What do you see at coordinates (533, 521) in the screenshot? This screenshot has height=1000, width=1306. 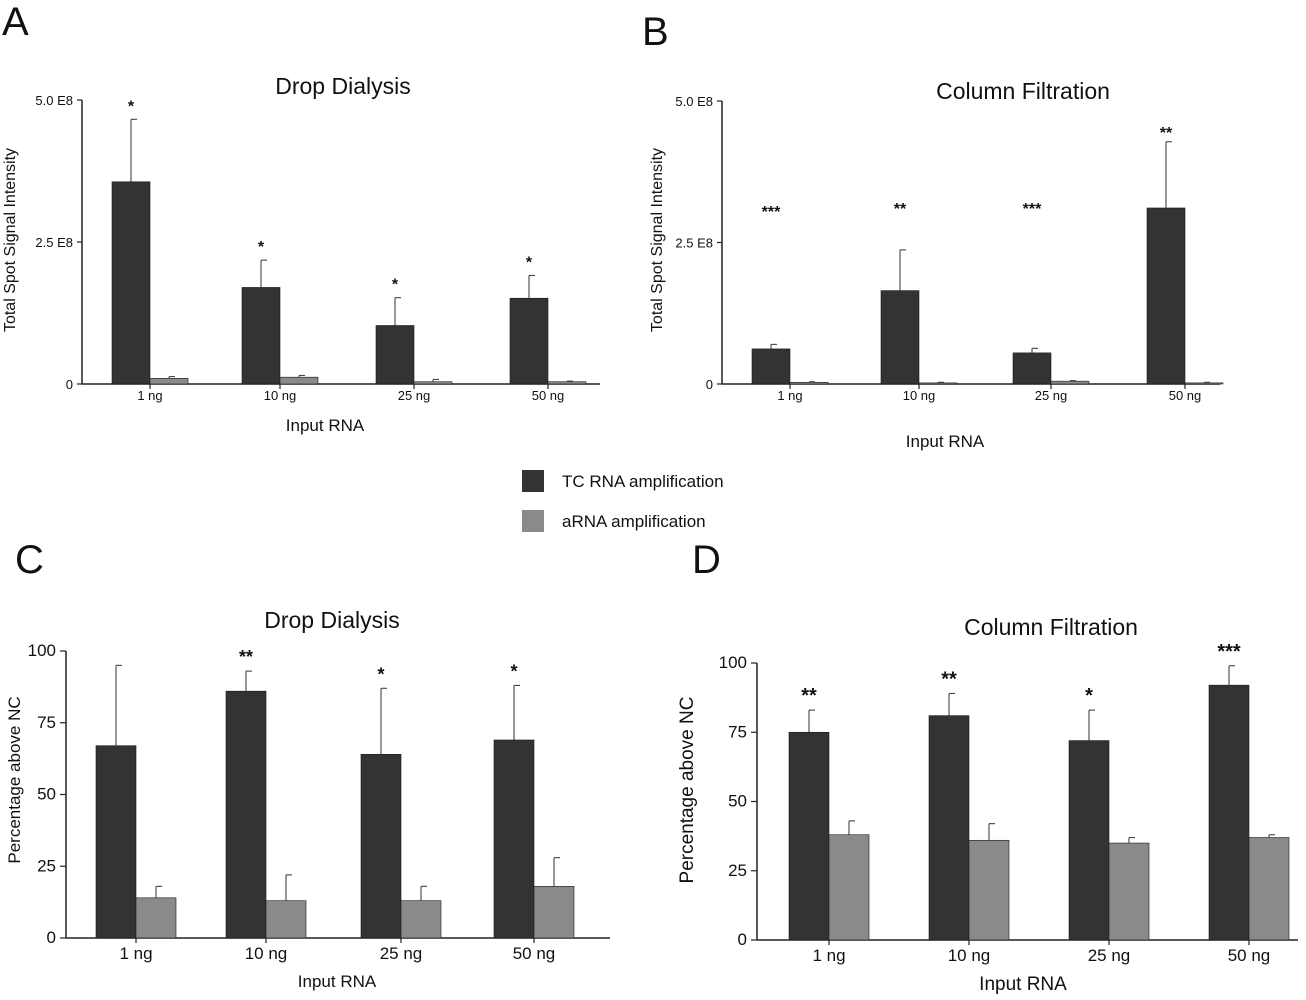 I see `legend-swatch-arna` at bounding box center [533, 521].